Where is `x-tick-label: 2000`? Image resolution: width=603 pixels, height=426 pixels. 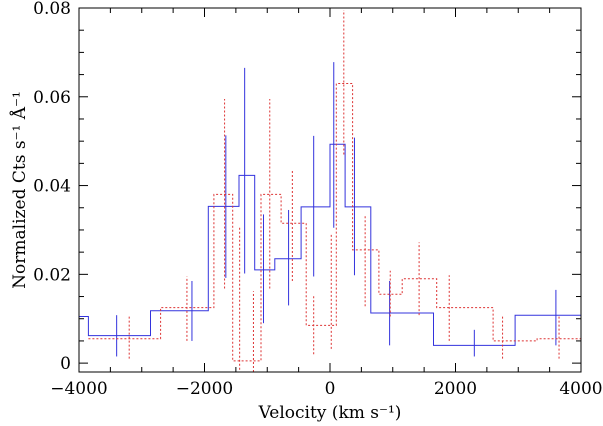 x-tick-label: 2000 is located at coordinates (455, 389).